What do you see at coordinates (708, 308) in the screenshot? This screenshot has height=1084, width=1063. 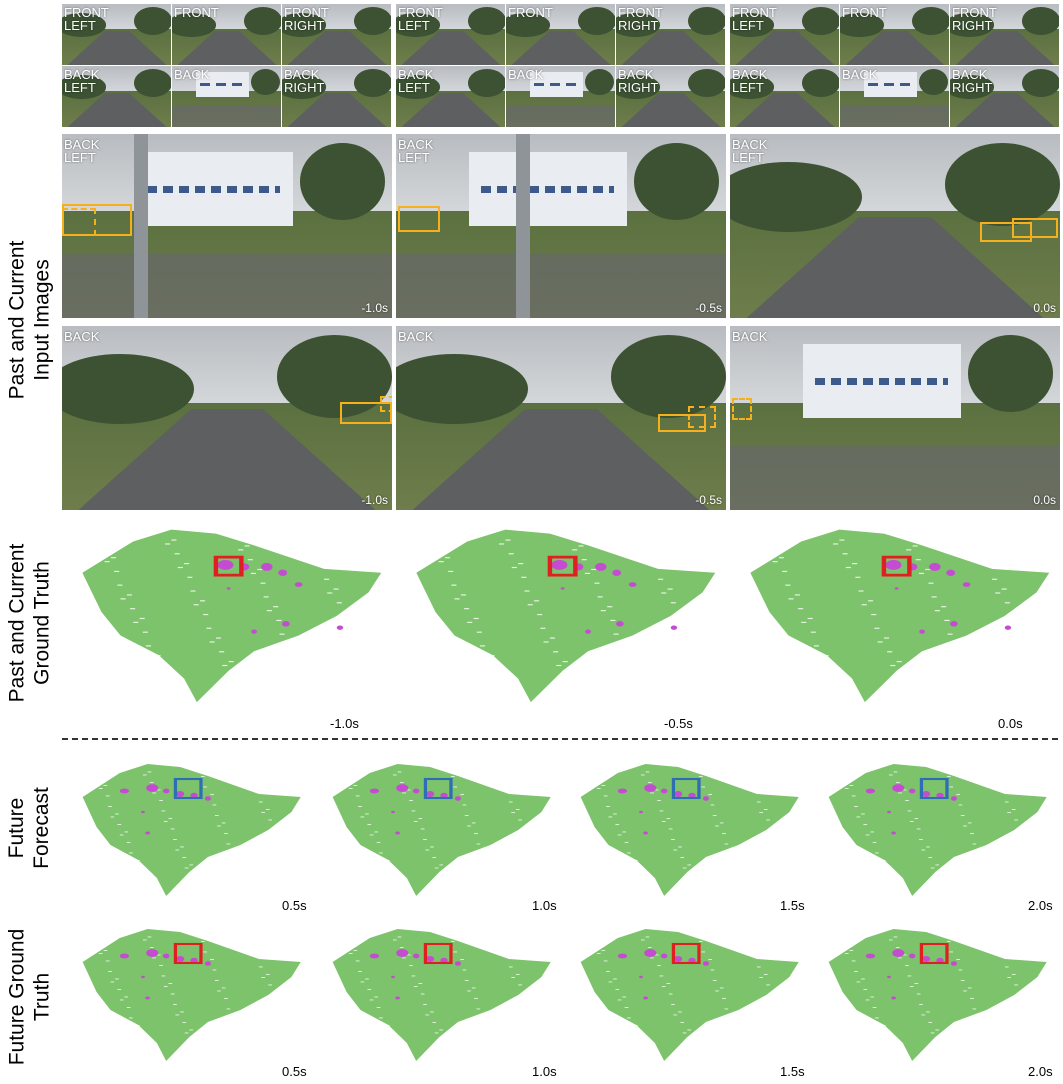 I see `time-label: -0.5s` at bounding box center [708, 308].